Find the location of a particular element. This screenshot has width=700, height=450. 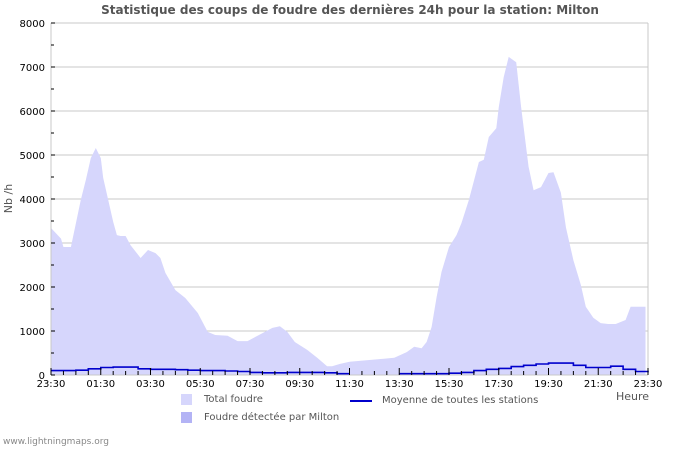

svg-text: 07:30 is located at coordinates (250, 384).